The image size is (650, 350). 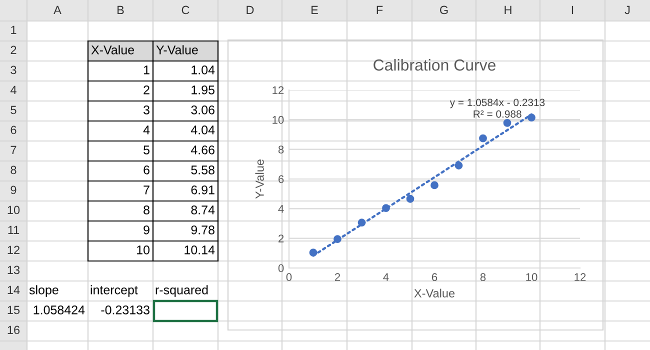 What do you see at coordinates (202, 130) in the screenshot?
I see `text: 4.04` at bounding box center [202, 130].